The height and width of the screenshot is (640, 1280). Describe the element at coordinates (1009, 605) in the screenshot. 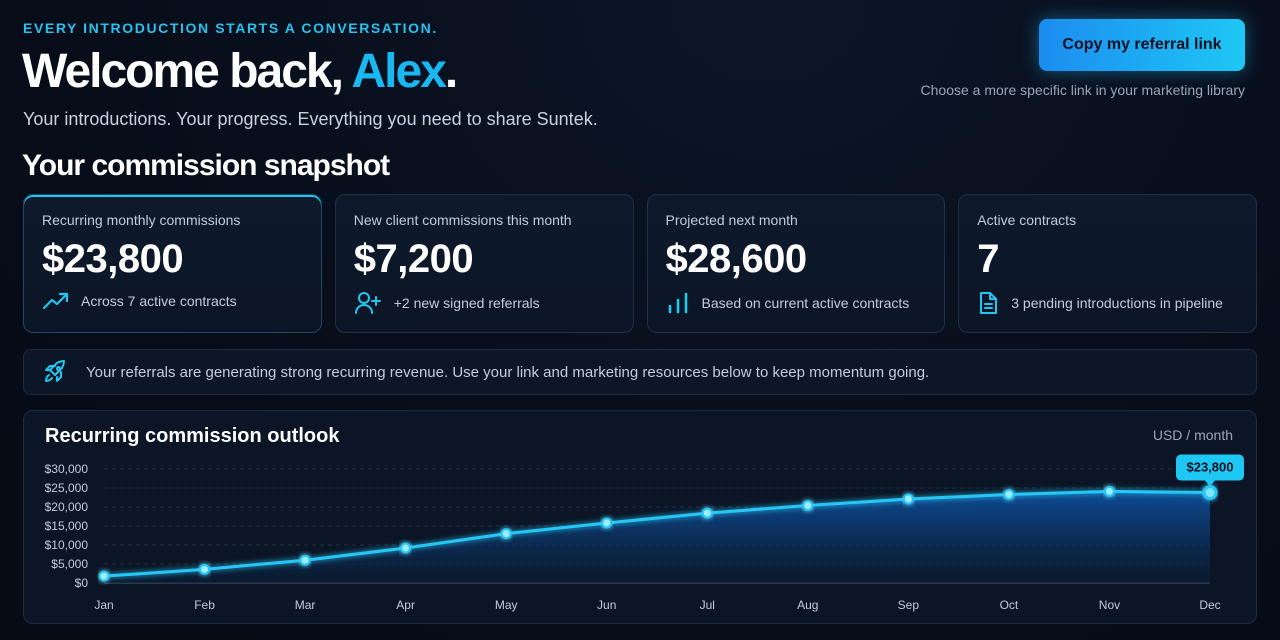

I see `x-tick-label: Oct` at that location.